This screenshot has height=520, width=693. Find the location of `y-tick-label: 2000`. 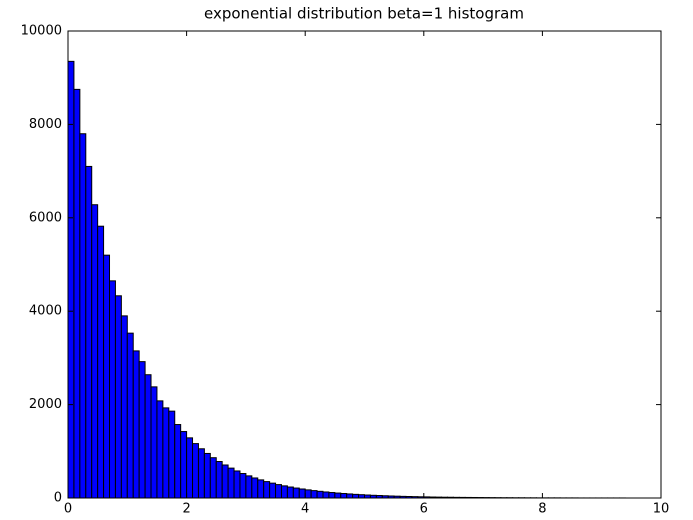

y-tick-label: 2000 is located at coordinates (45, 404).